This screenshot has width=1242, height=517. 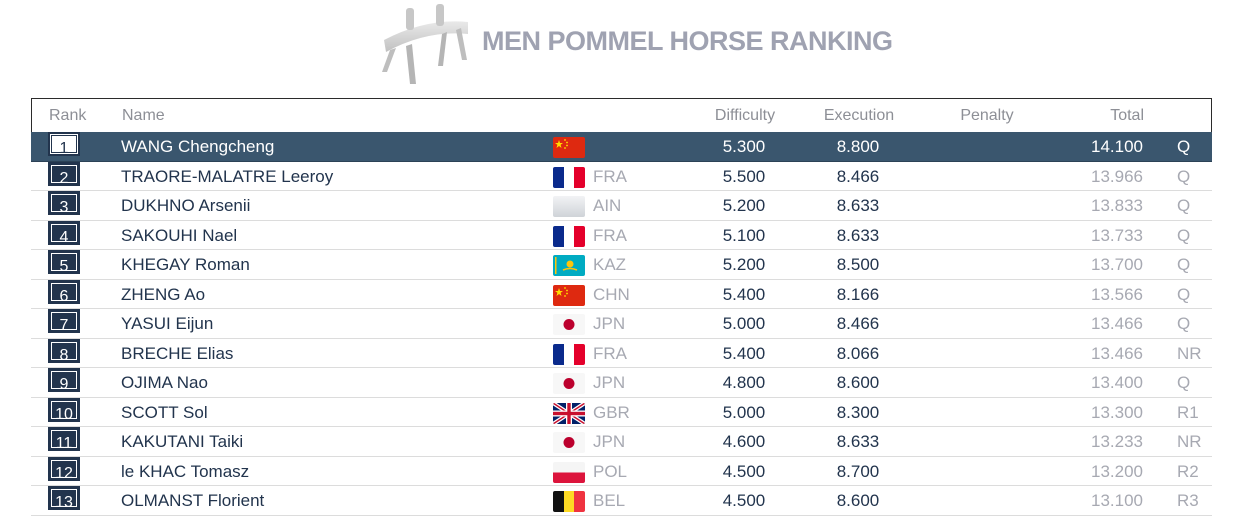 I want to click on total-score: 13.966, so click(x=1117, y=176).